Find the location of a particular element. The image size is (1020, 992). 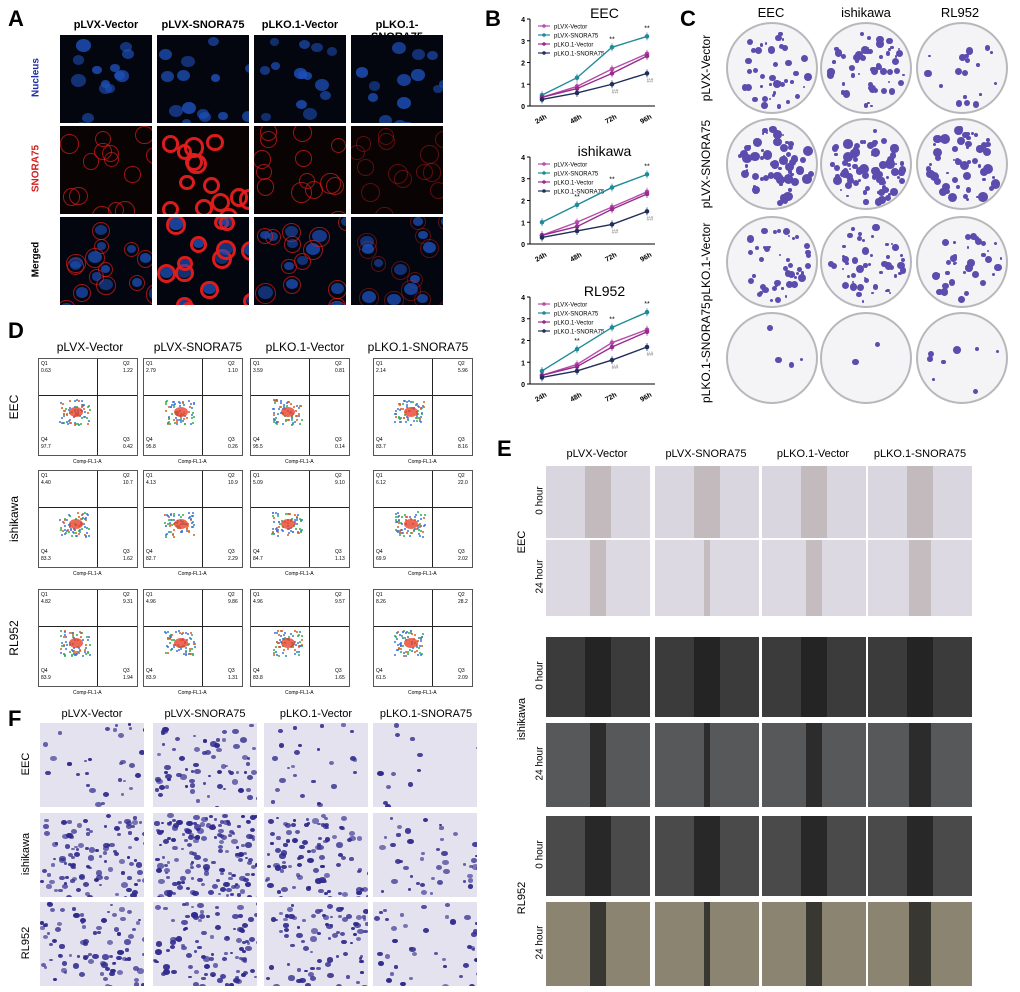

population-core is located at coordinates (76, 643).